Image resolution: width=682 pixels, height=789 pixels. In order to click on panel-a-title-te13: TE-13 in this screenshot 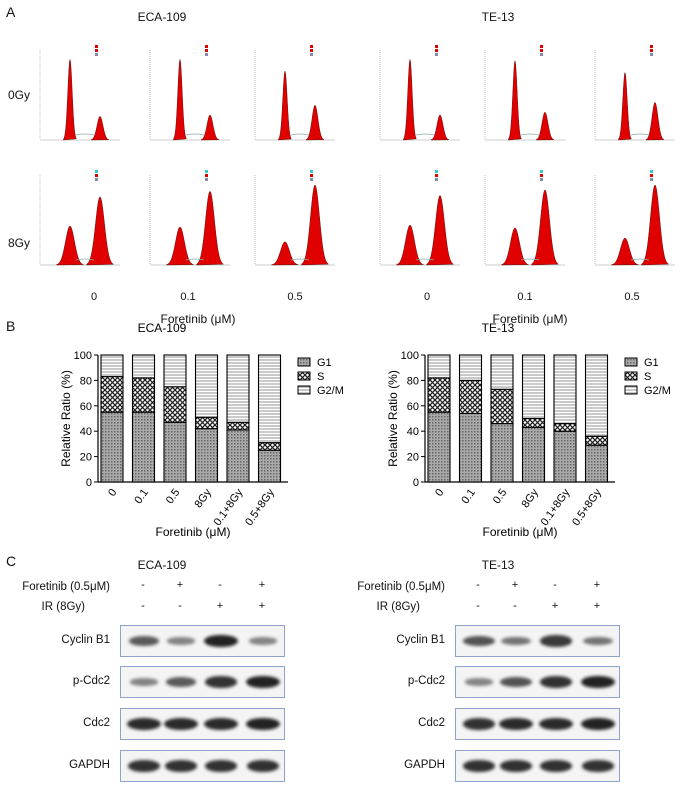, I will do `click(498, 17)`.